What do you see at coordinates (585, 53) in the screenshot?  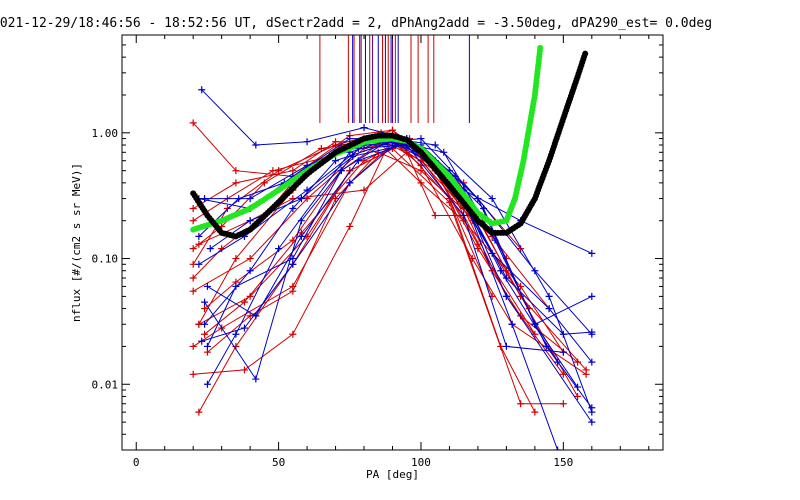 I see `fit-dot-black` at bounding box center [585, 53].